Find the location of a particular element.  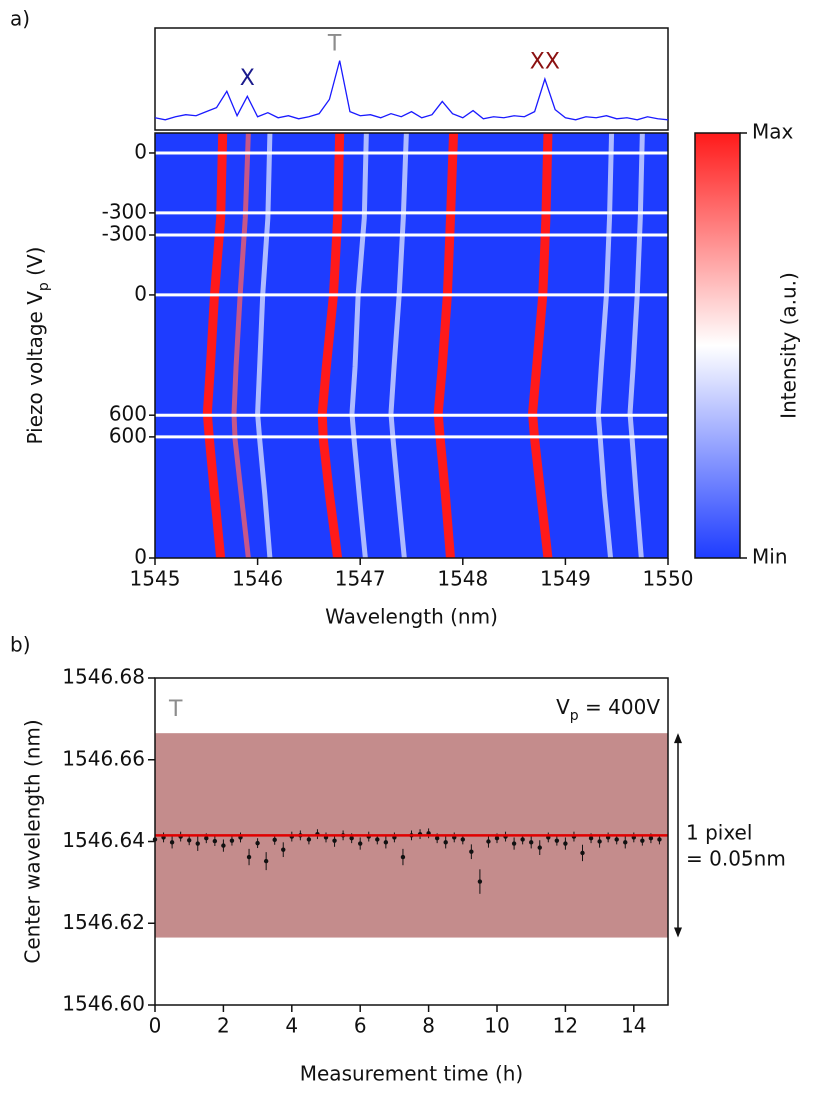

colorbar-min: Min is located at coordinates (770, 557).